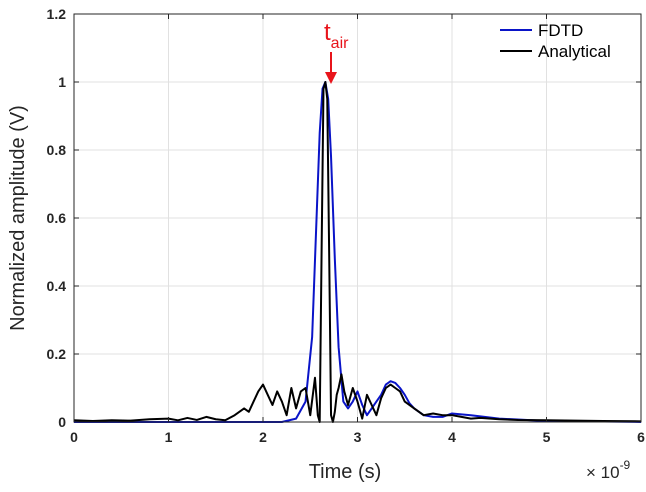  What do you see at coordinates (57, 218) in the screenshot?
I see `y-tick-label: 0.6` at bounding box center [57, 218].